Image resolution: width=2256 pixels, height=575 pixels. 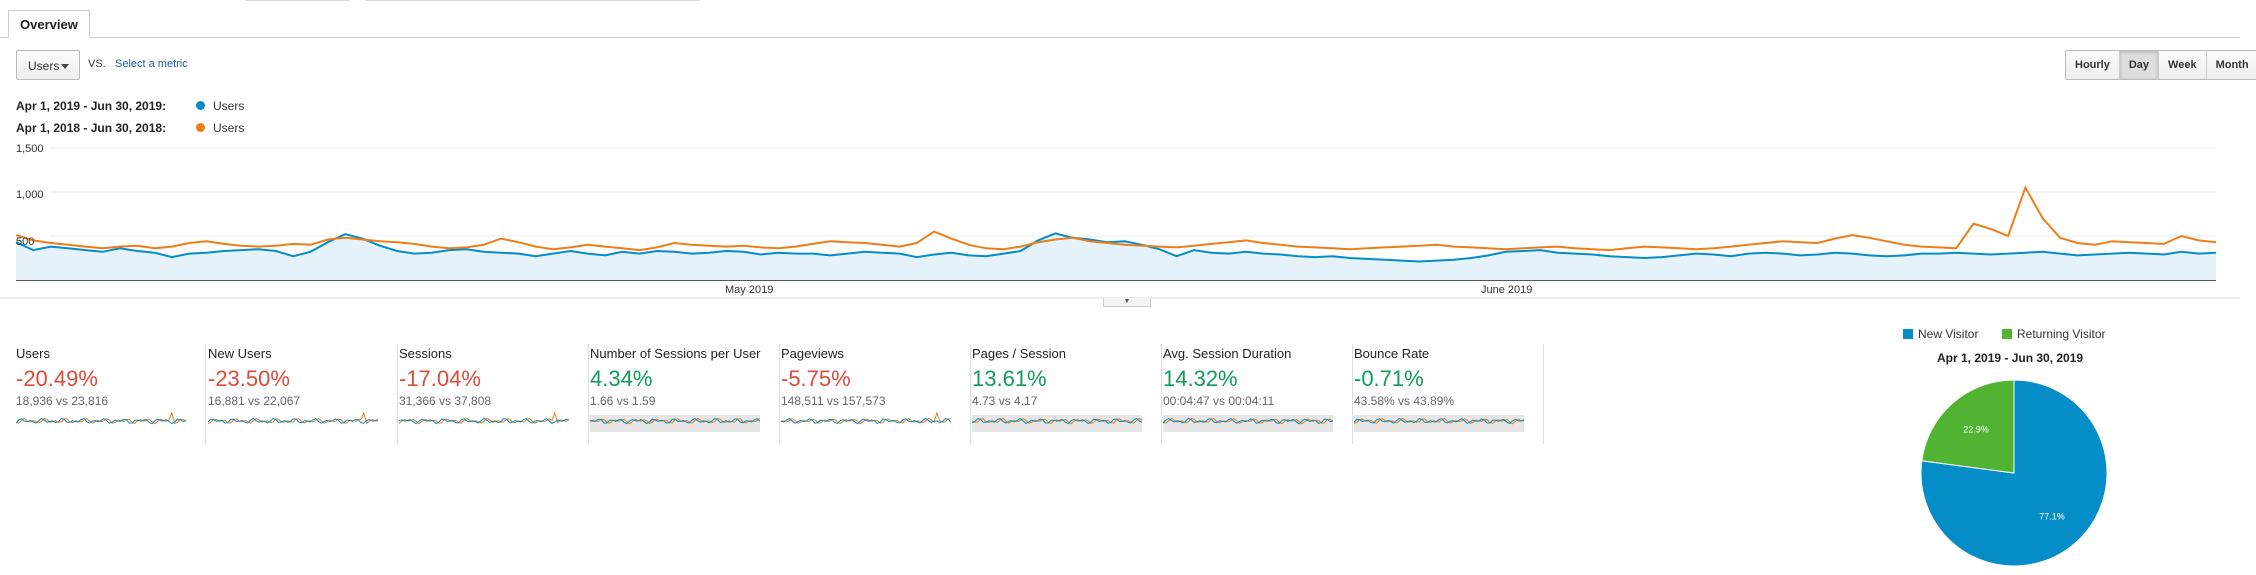 What do you see at coordinates (1976, 430) in the screenshot?
I see `pie-label-returning-visitor: 22.9%` at bounding box center [1976, 430].